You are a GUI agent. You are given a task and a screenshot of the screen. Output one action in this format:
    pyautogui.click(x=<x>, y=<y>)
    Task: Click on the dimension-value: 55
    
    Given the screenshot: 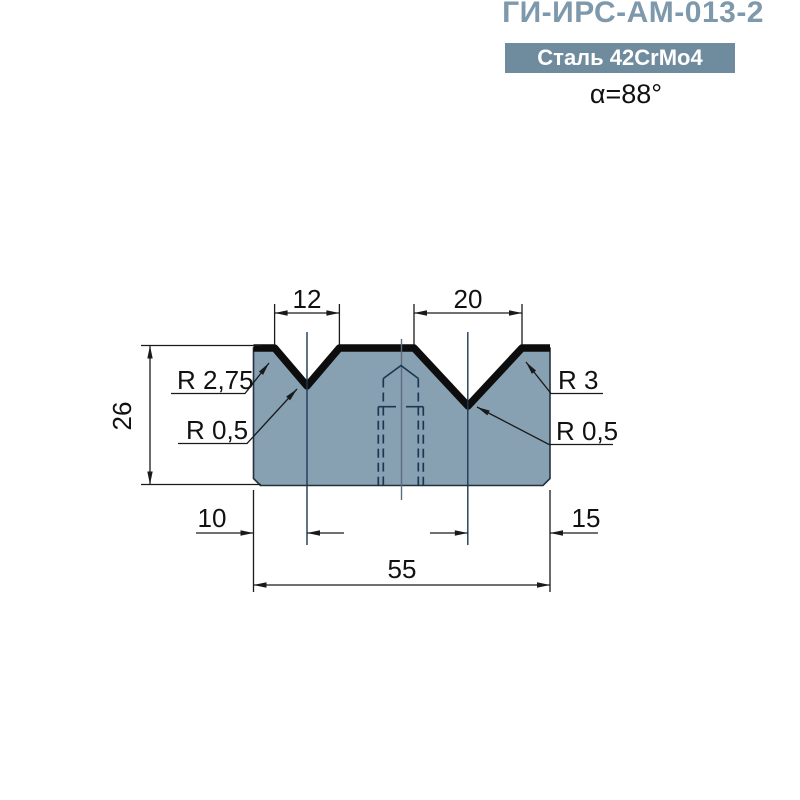 What is the action you would take?
    pyautogui.click(x=402, y=569)
    